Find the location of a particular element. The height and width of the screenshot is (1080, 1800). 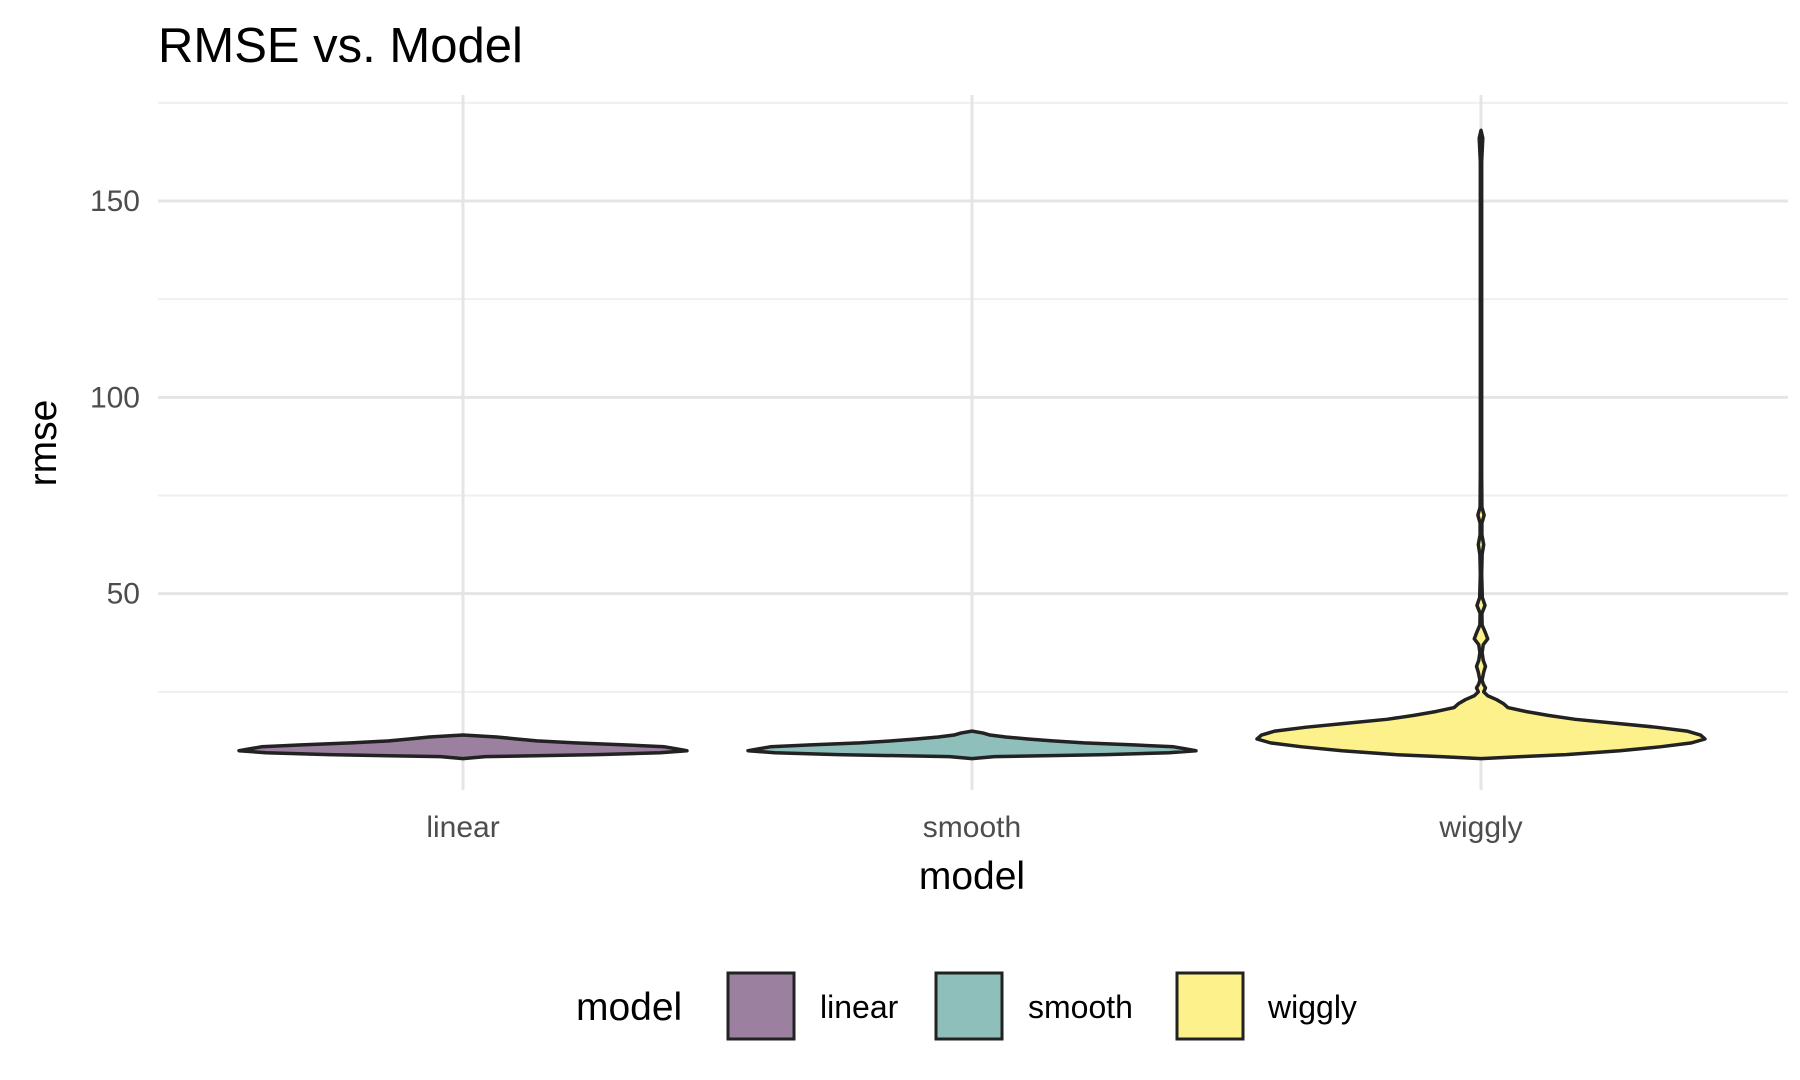

y-tick-label: 100 is located at coordinates (115, 397).